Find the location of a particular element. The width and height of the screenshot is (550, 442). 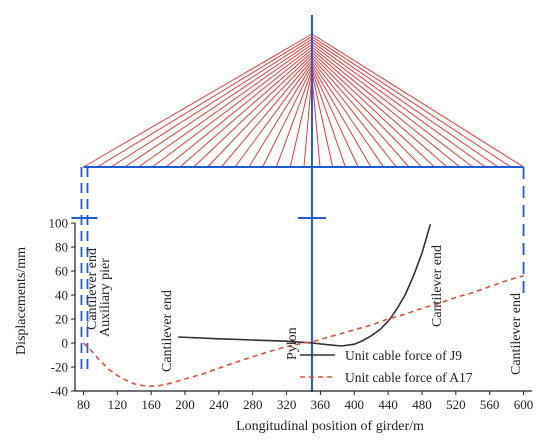

y-tick-label: -20 is located at coordinates (59, 367).